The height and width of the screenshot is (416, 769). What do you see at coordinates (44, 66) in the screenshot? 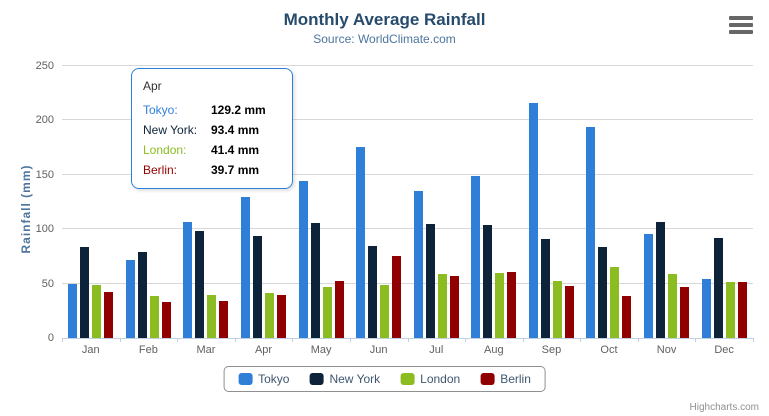
I see `y-axis-tick-label: 250` at bounding box center [44, 66].